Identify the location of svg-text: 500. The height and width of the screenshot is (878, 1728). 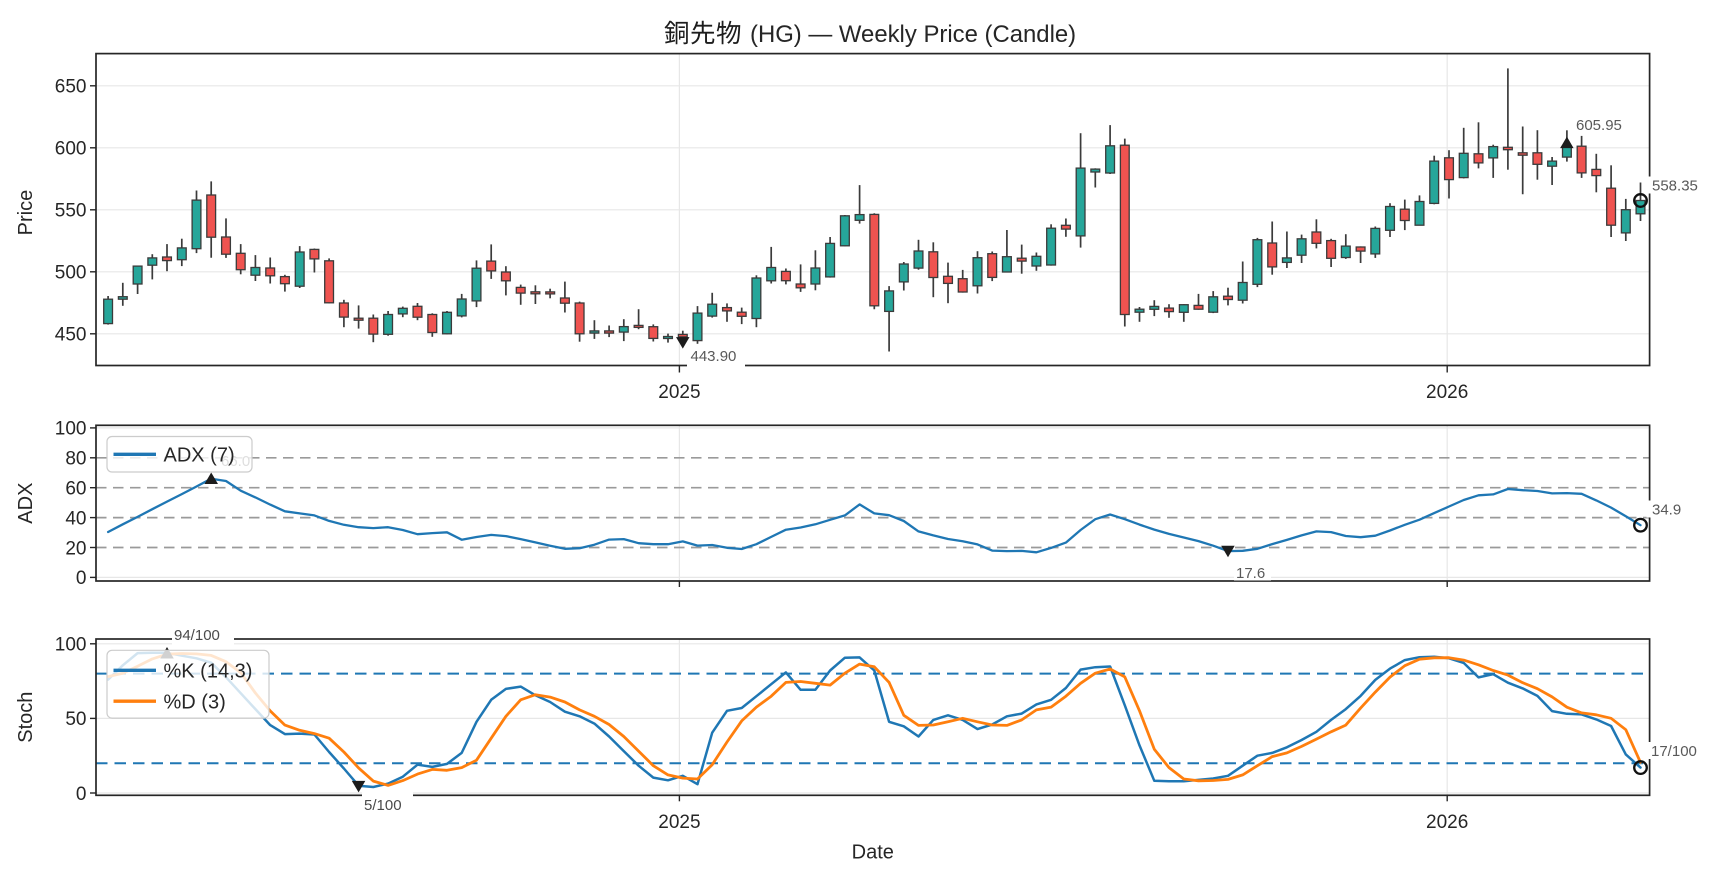
(71, 273).